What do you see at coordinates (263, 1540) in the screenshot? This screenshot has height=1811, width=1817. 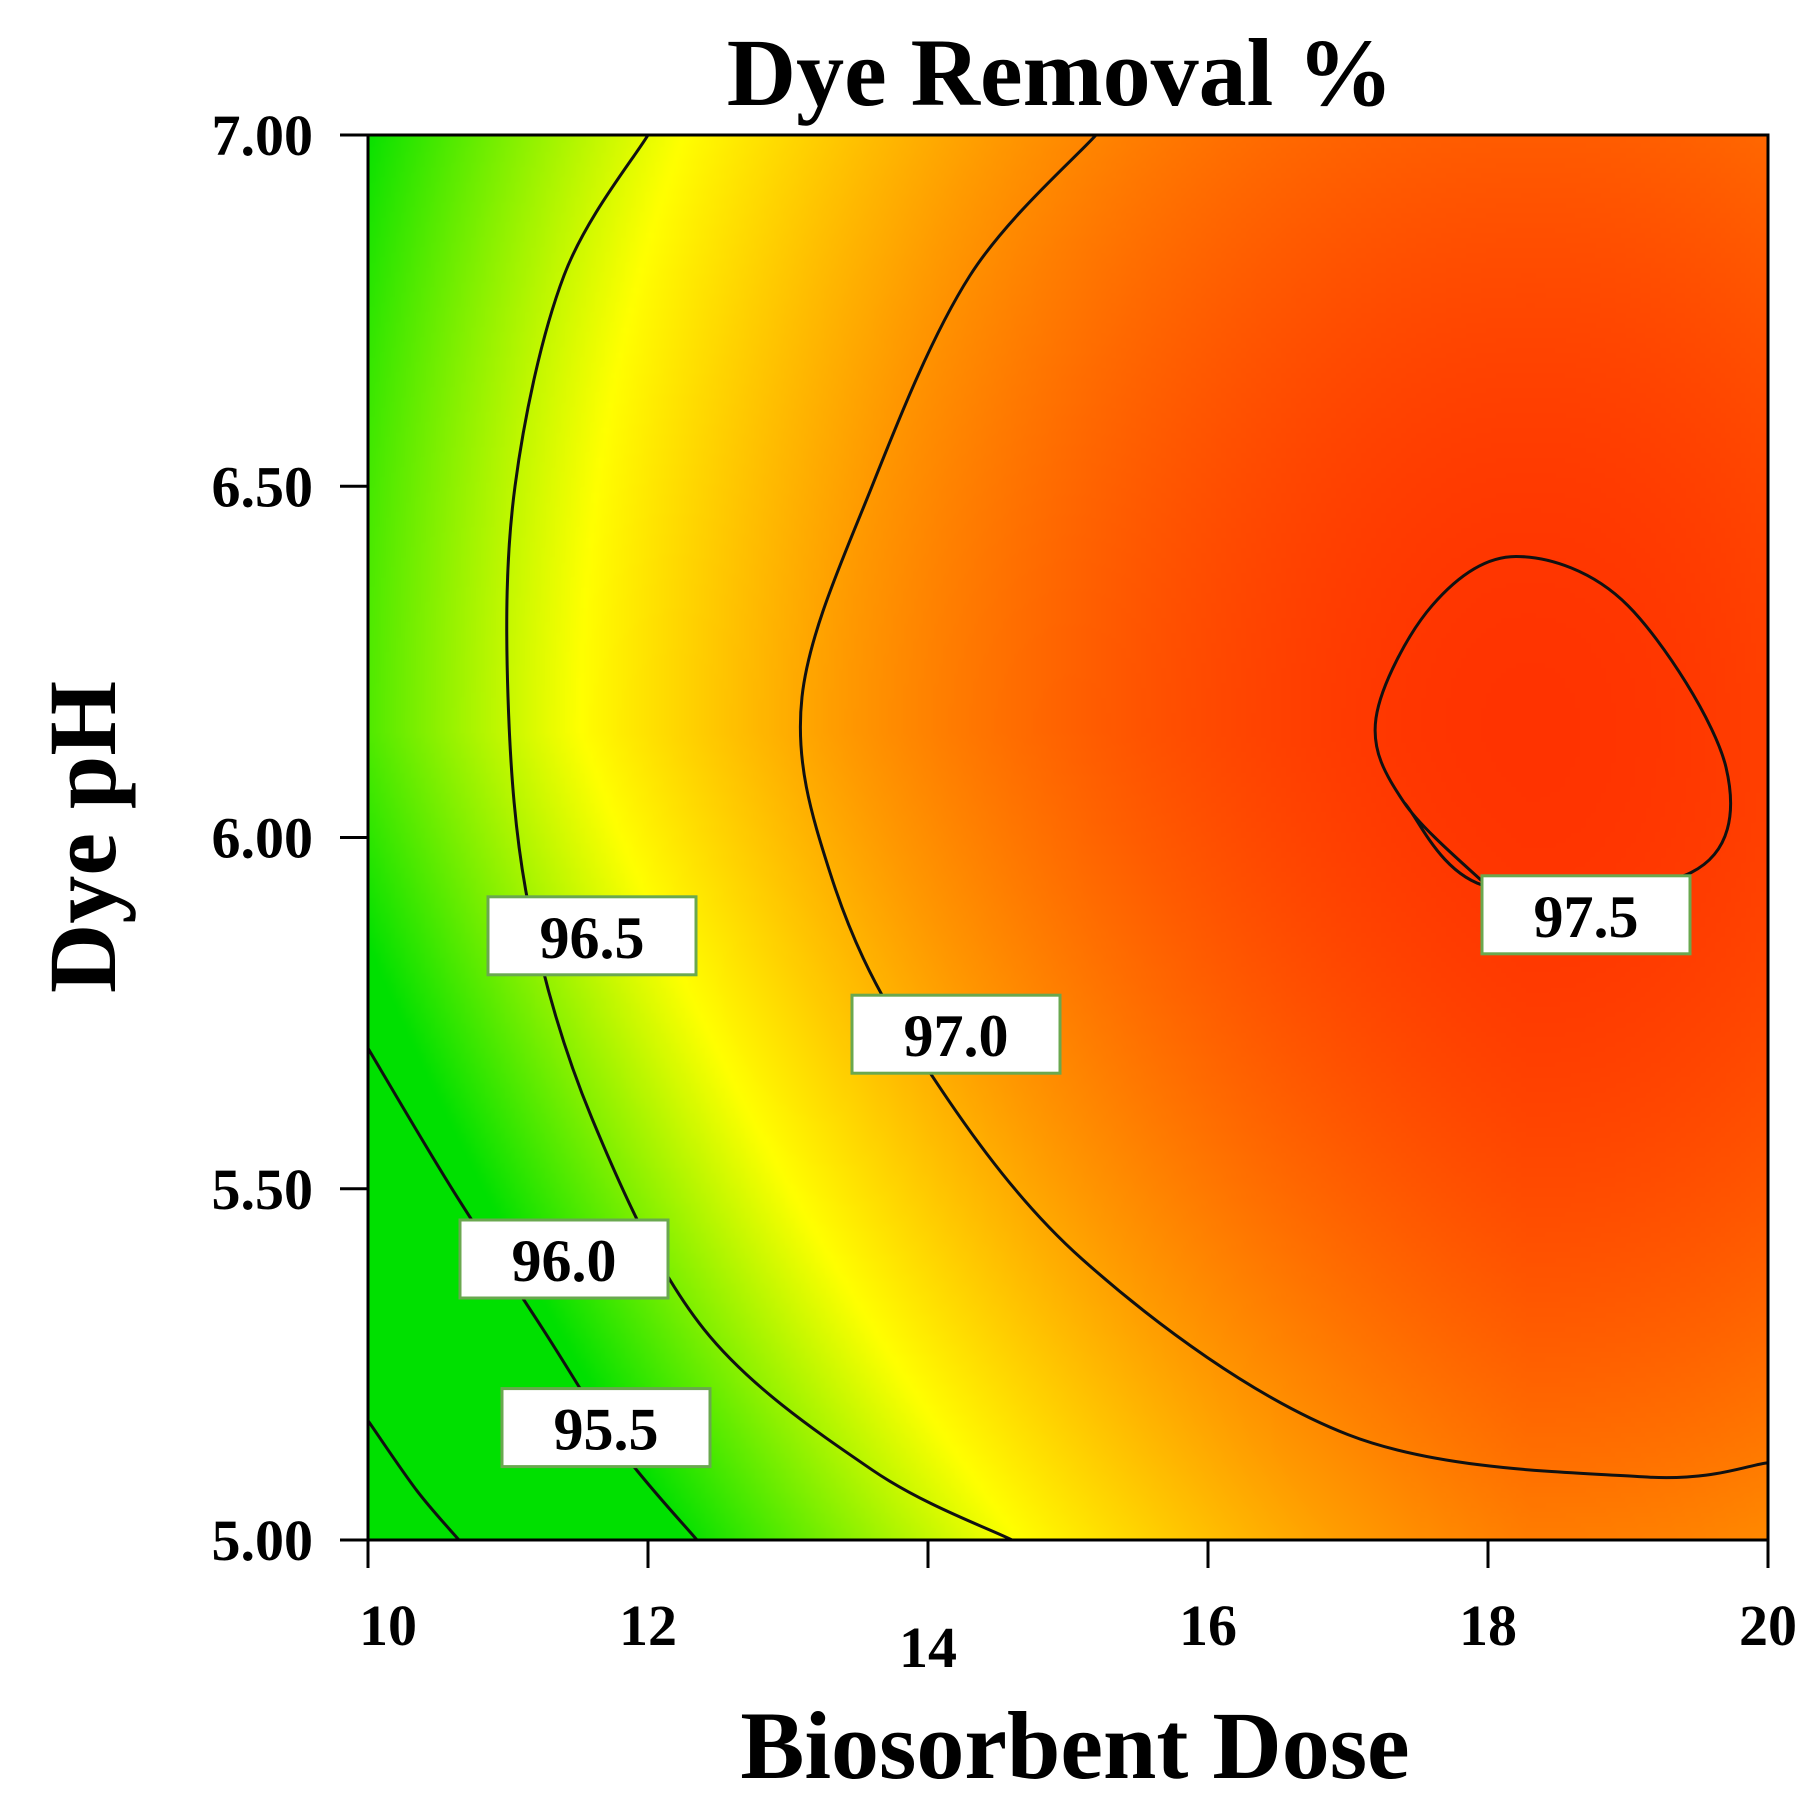 I see `y-tick-label: 5.00` at bounding box center [263, 1540].